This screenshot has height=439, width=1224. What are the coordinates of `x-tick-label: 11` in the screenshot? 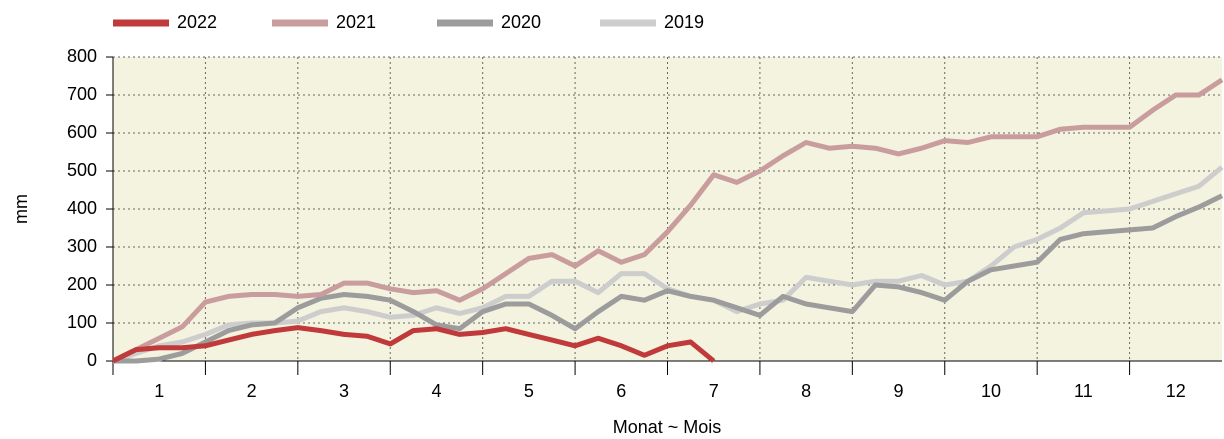 It's located at (1083, 391).